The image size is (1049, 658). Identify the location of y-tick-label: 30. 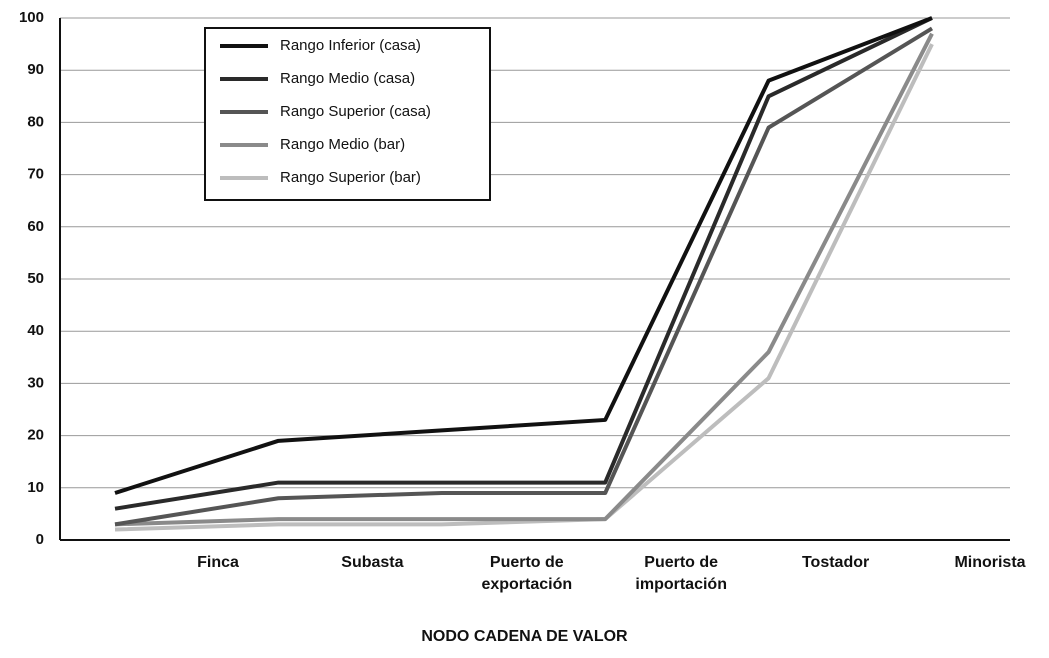
(35, 382).